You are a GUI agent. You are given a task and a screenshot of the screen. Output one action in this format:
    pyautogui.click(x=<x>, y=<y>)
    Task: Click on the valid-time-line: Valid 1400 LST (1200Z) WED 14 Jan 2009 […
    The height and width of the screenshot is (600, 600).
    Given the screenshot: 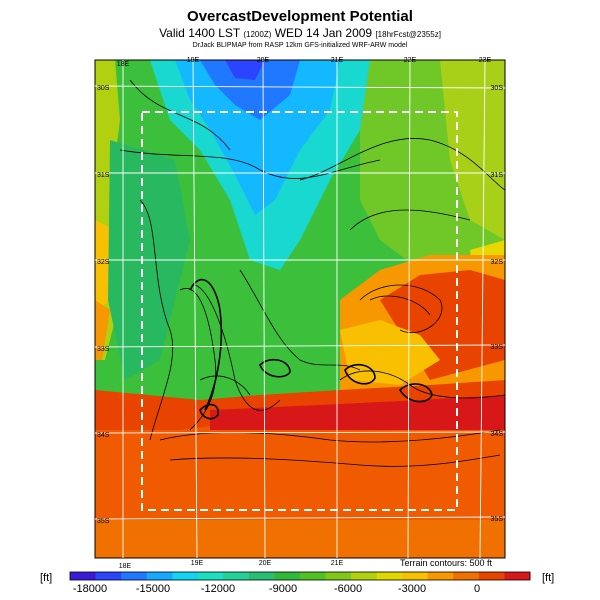 What is the action you would take?
    pyautogui.click(x=300, y=33)
    